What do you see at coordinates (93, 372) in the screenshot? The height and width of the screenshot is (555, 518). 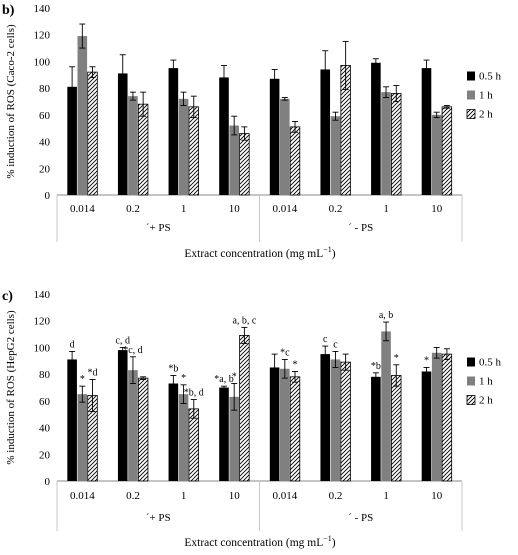 I see `significance-label: *d` at bounding box center [93, 372].